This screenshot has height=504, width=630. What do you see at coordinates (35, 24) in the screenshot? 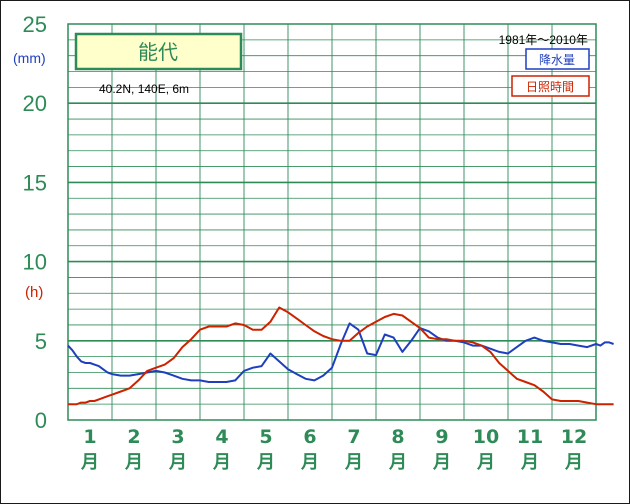
I see `y-tick-label: 25` at bounding box center [35, 24].